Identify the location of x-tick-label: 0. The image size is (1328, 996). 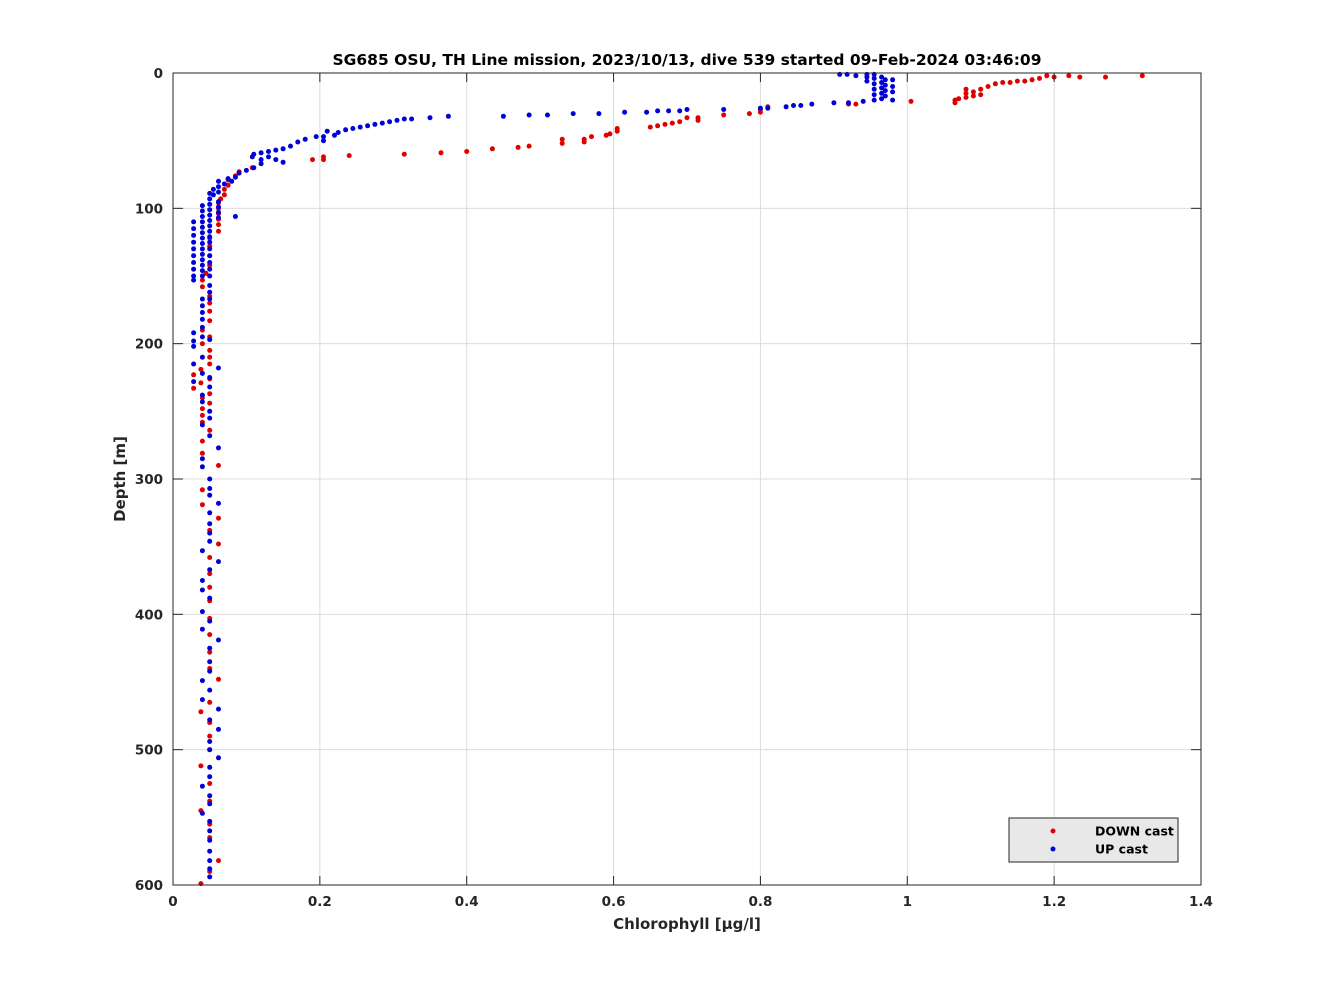
(172, 902).